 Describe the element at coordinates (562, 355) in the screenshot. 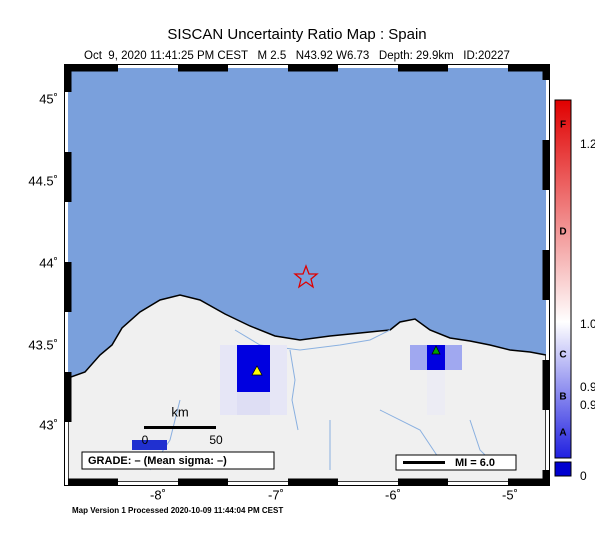

I see `grade-label: C` at that location.